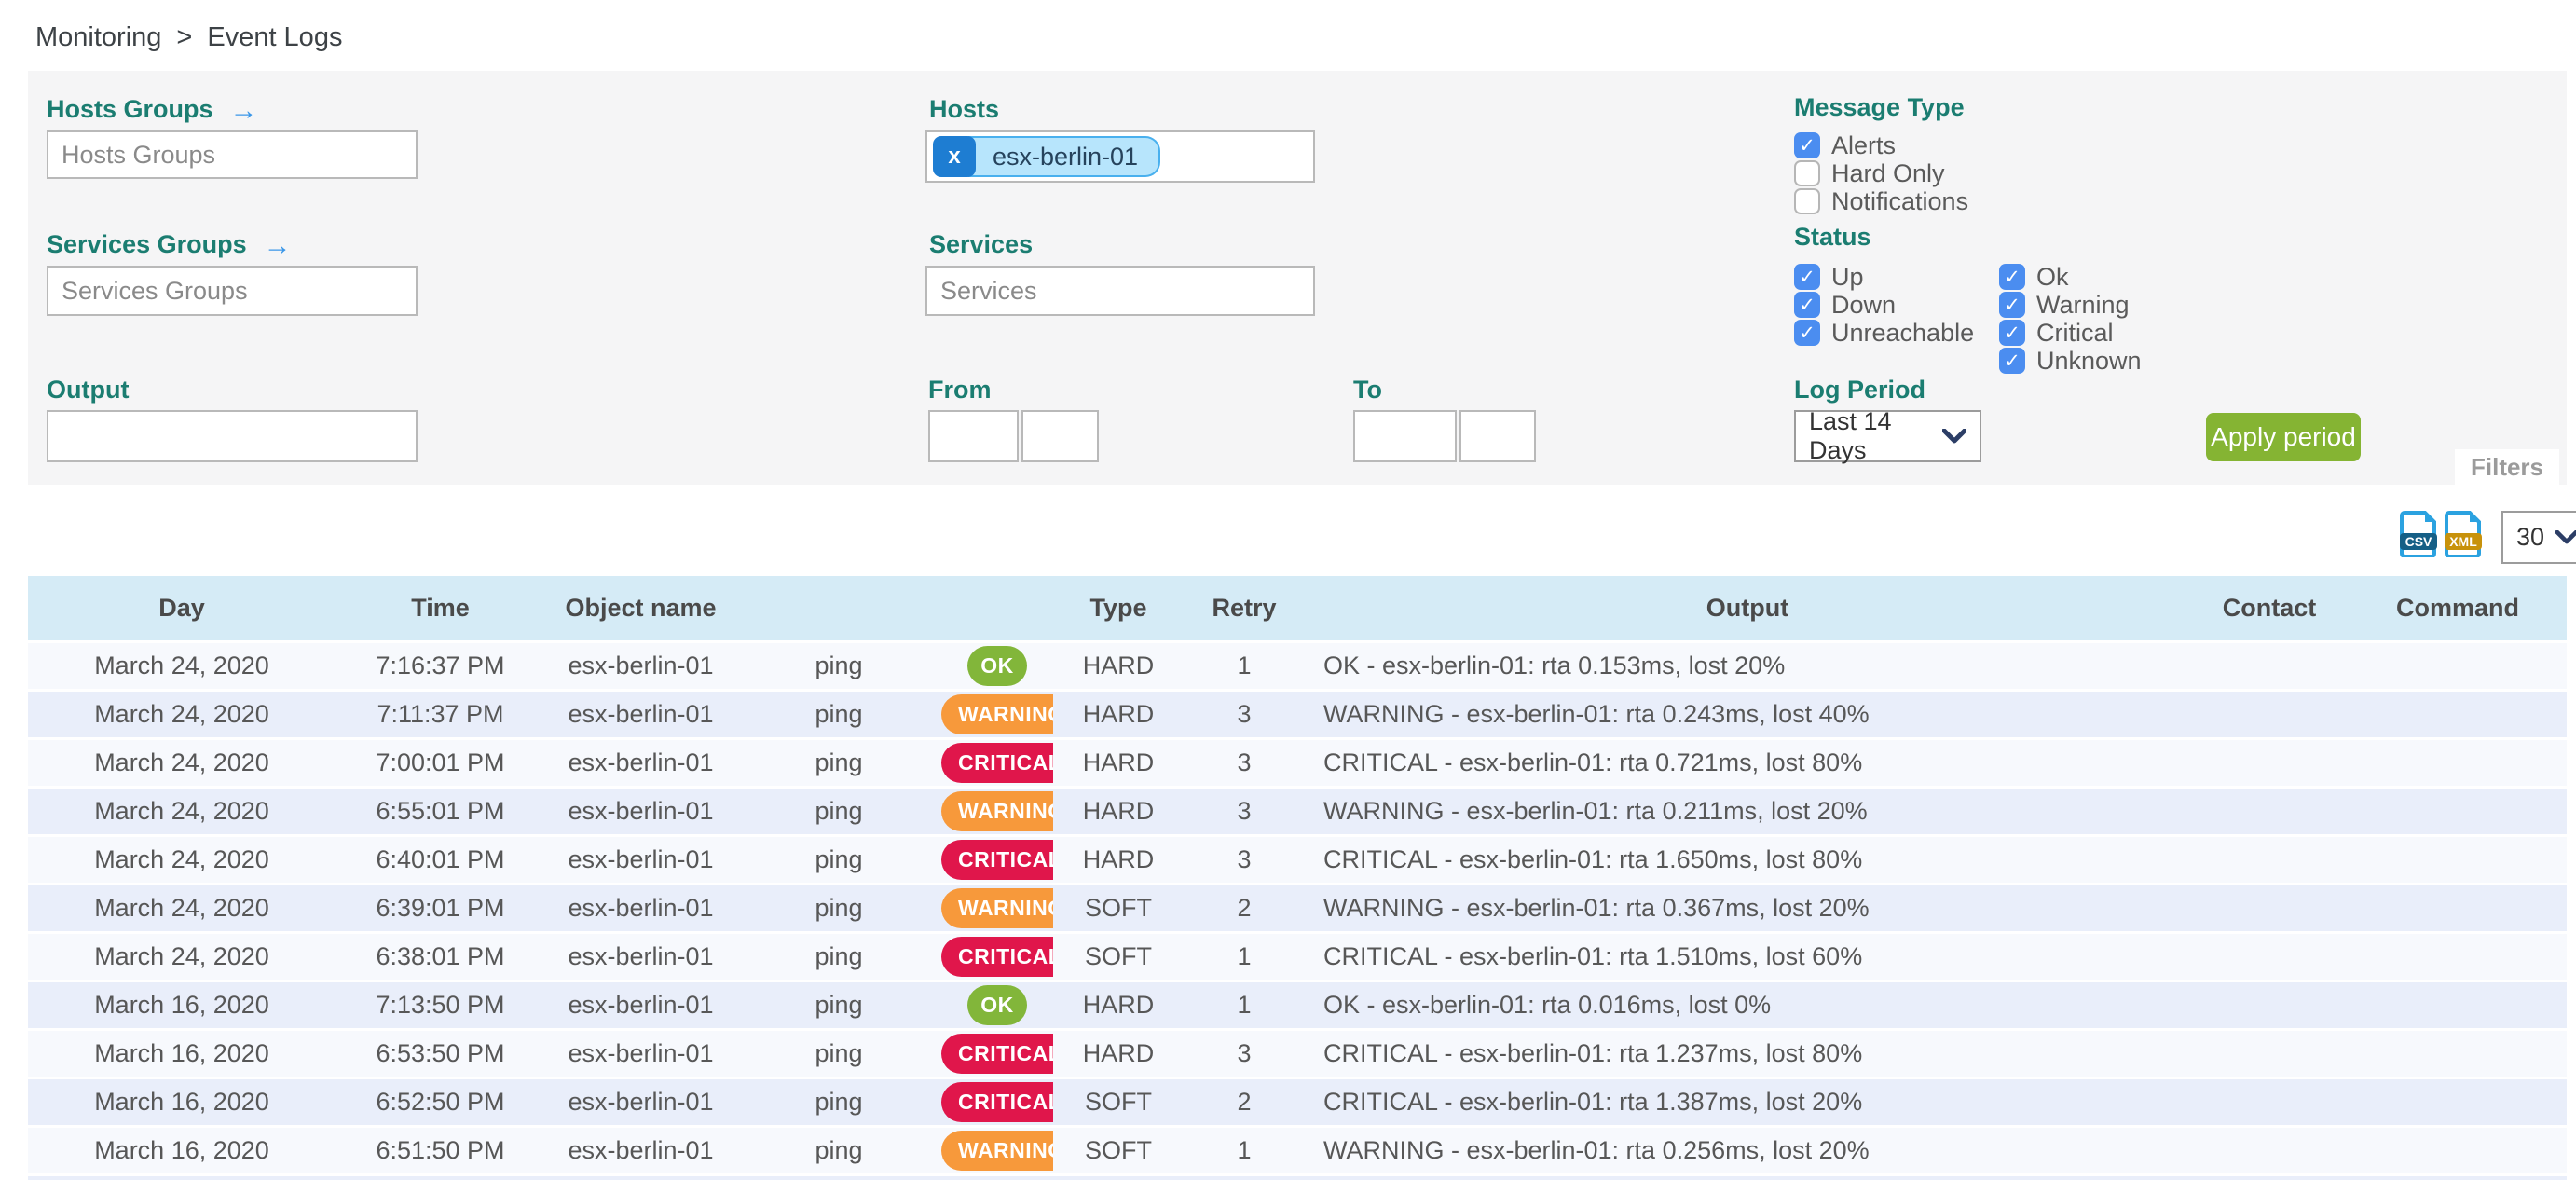 The image size is (2576, 1180). Describe the element at coordinates (954, 157) in the screenshot. I see `chip-remove-button: x` at that location.